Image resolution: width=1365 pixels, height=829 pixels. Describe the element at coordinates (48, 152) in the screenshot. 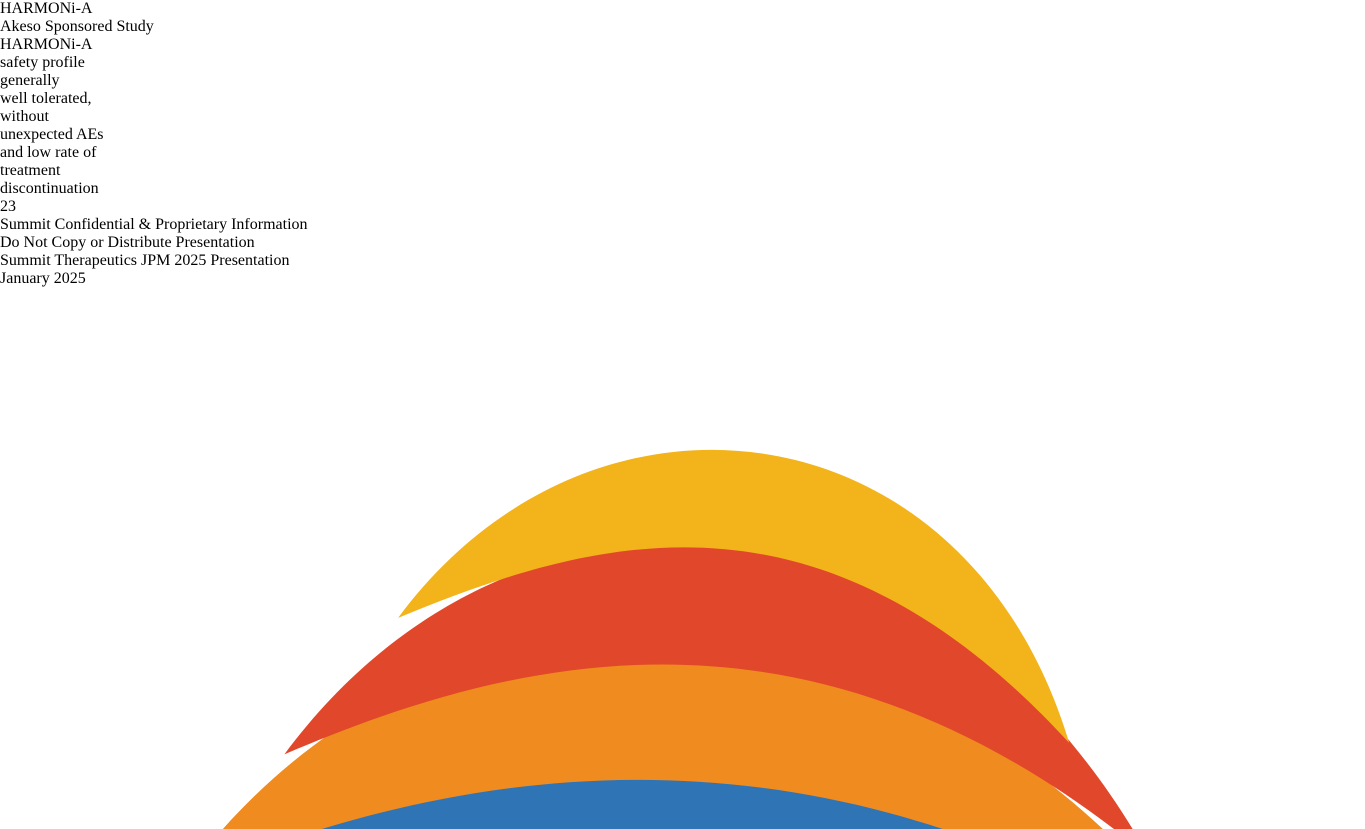

I see `message-line: and low rate of` at that location.